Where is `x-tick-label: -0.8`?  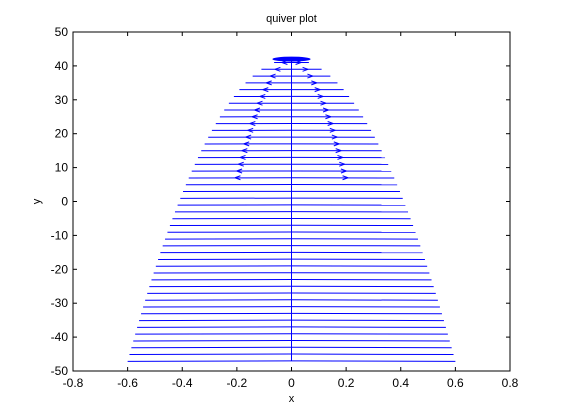 x-tick-label: -0.8 is located at coordinates (73, 383).